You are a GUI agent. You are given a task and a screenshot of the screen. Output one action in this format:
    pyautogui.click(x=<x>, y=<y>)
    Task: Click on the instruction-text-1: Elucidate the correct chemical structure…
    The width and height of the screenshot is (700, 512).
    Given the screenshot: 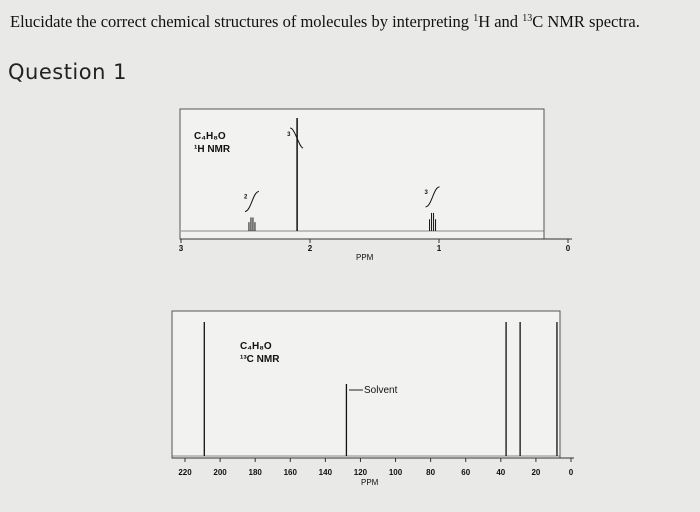 What is the action you would take?
    pyautogui.click(x=242, y=21)
    